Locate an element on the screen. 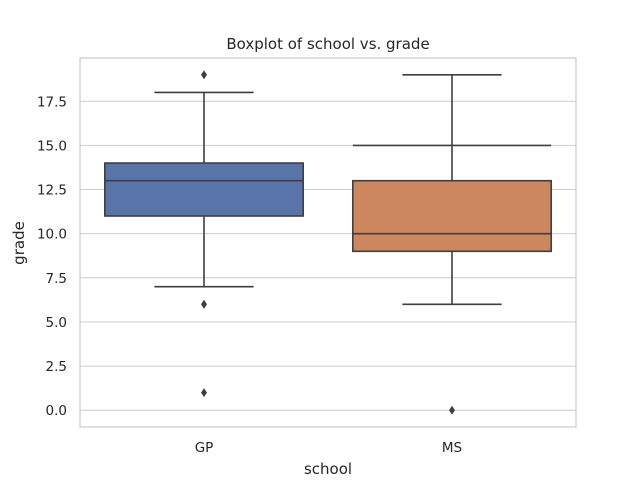  y-tick-label: 12.5 is located at coordinates (52, 191).